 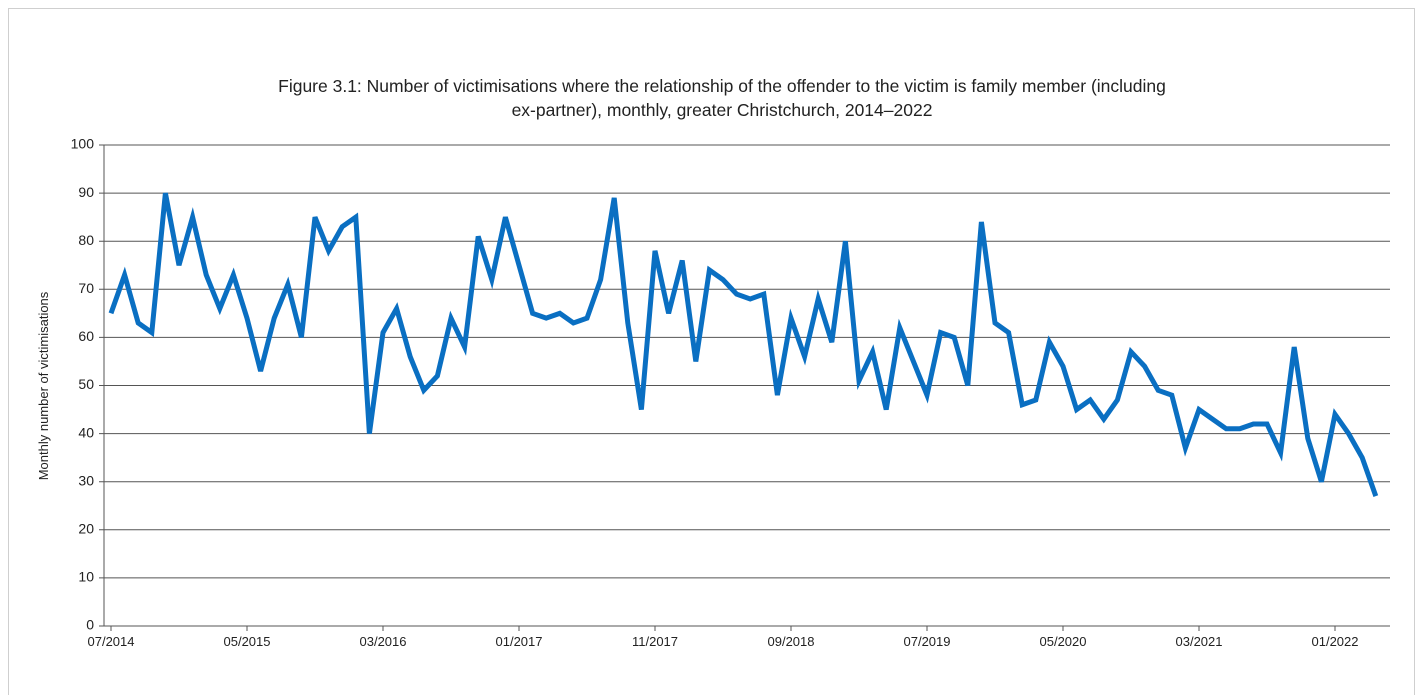 I want to click on x-tick-label: 11/2017, so click(x=655, y=641).